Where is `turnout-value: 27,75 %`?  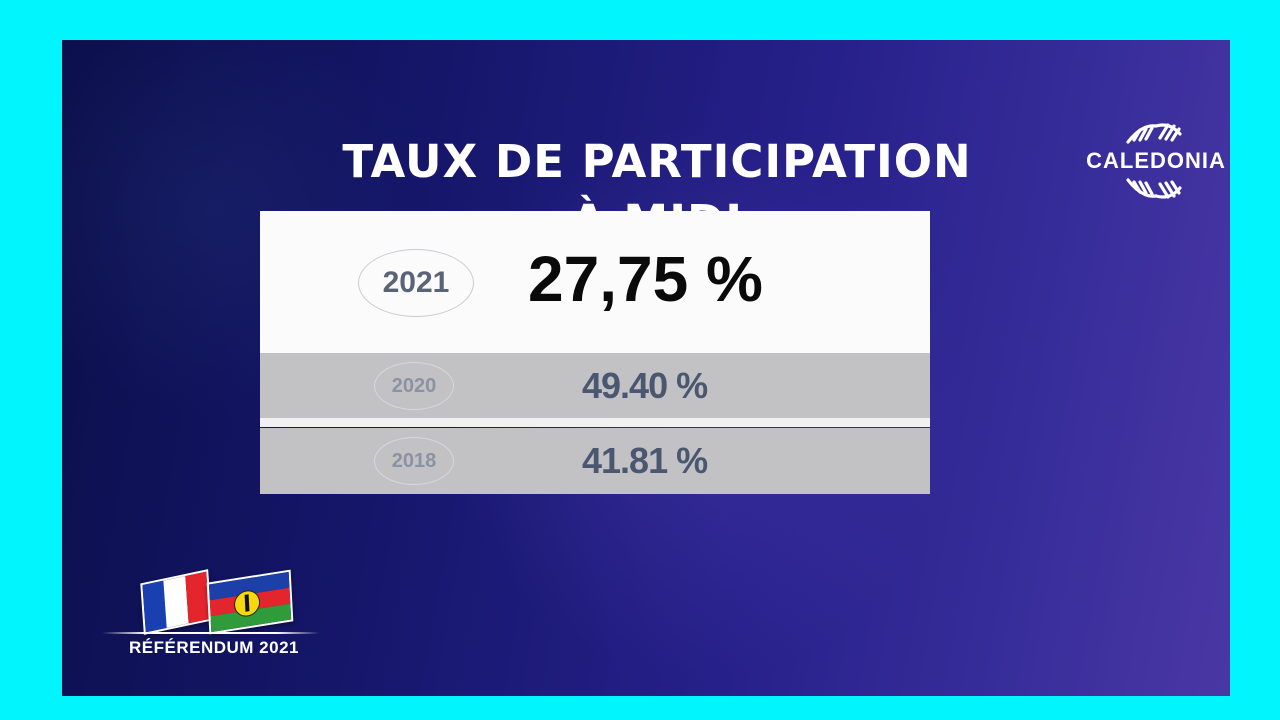
turnout-value: 27,75 % is located at coordinates (645, 279).